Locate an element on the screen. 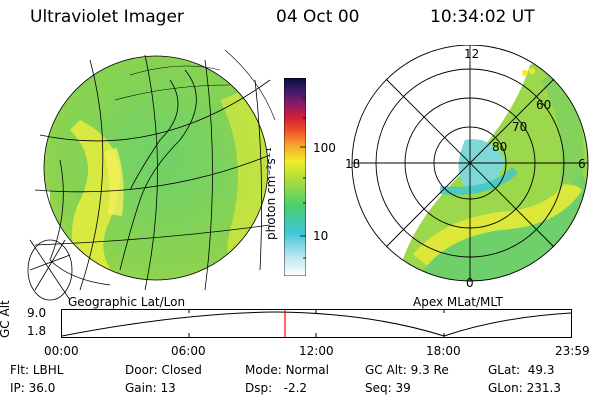 The height and width of the screenshot is (400, 600). glat-field: GLat: 49.3 is located at coordinates (521, 370).